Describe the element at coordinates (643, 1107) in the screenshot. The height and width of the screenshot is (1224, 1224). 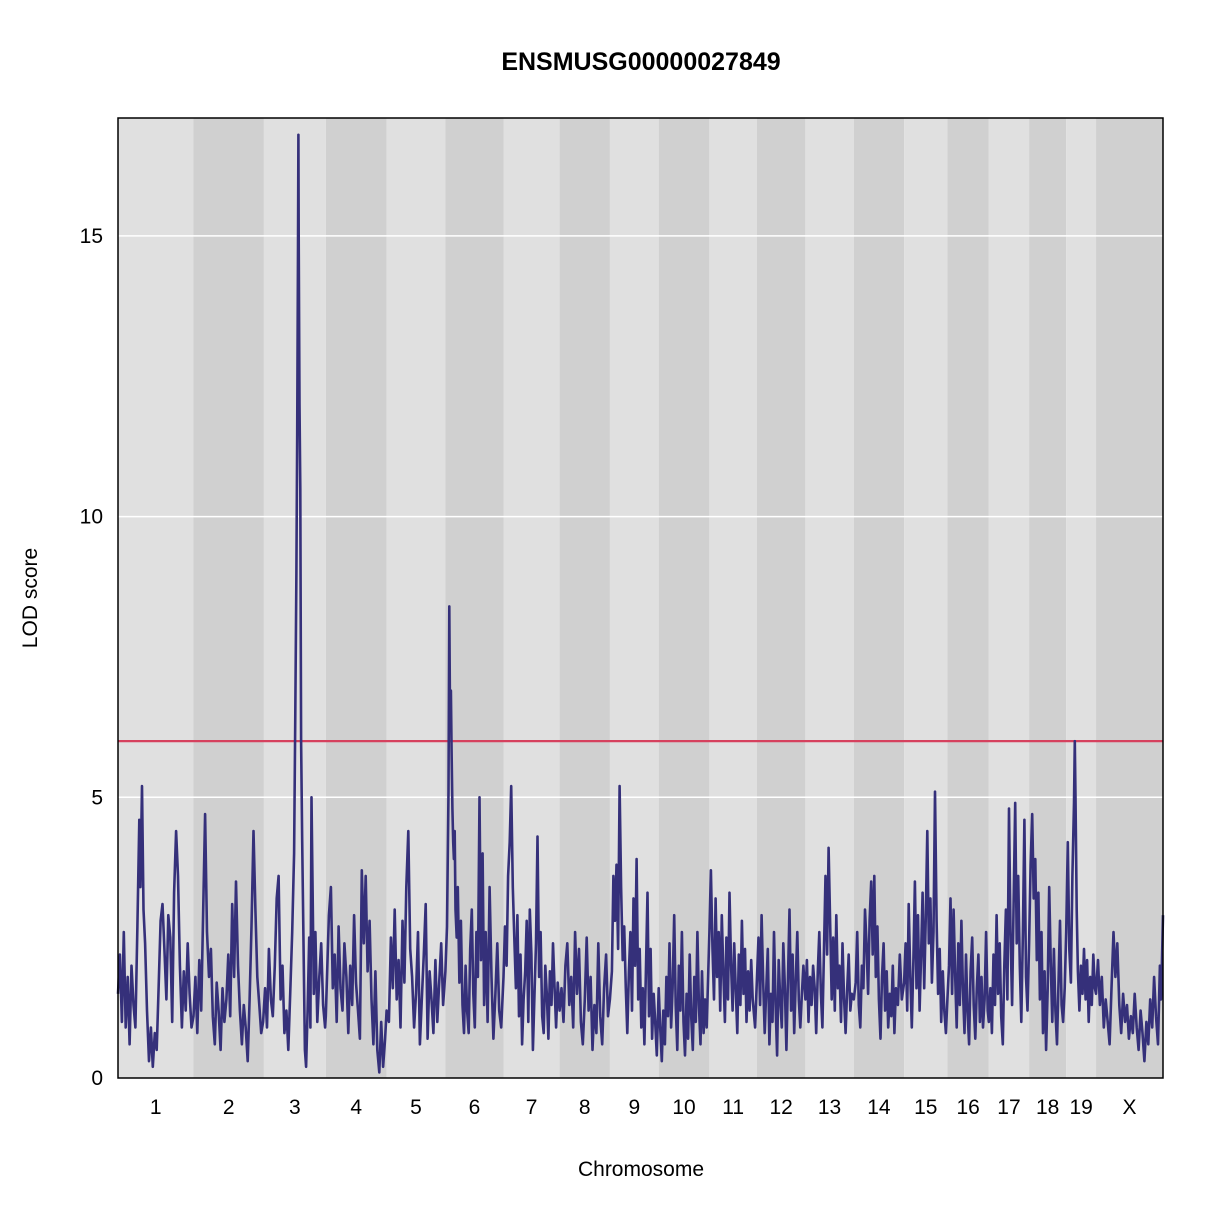
I see `x-axis: 1 2 3 4 5 6 7 8 9 10 11 12 13 14 15 16 17 18 19 X` at that location.